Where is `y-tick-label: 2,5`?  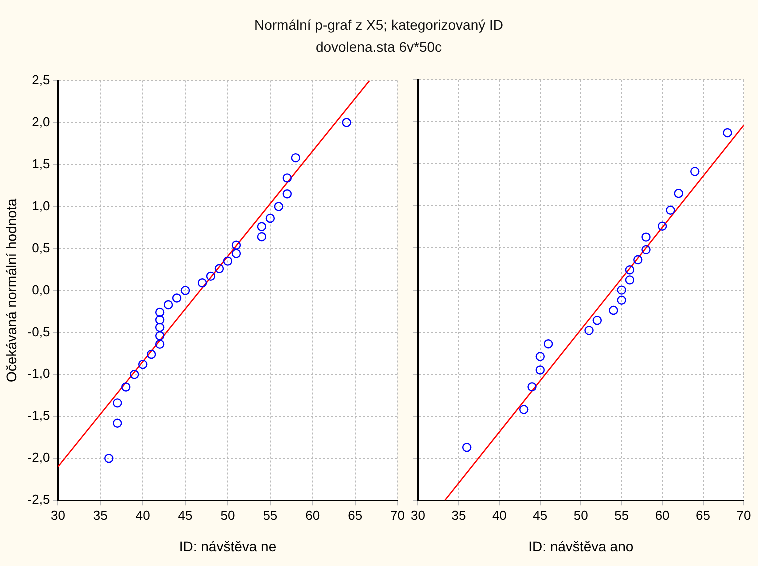
y-tick-label: 2,5 is located at coordinates (41, 80).